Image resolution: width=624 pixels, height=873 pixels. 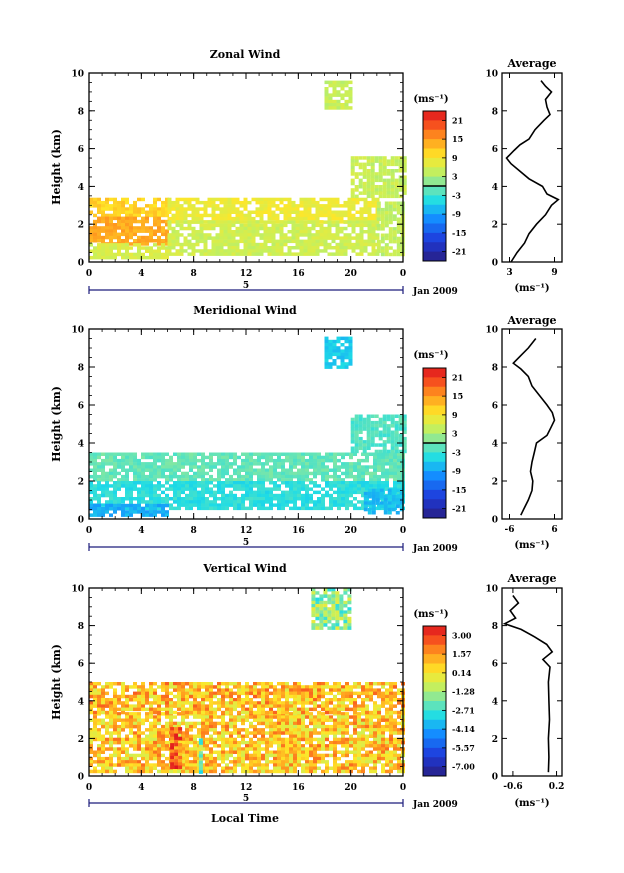 I want to click on average-profile-line, so click(x=534, y=427).